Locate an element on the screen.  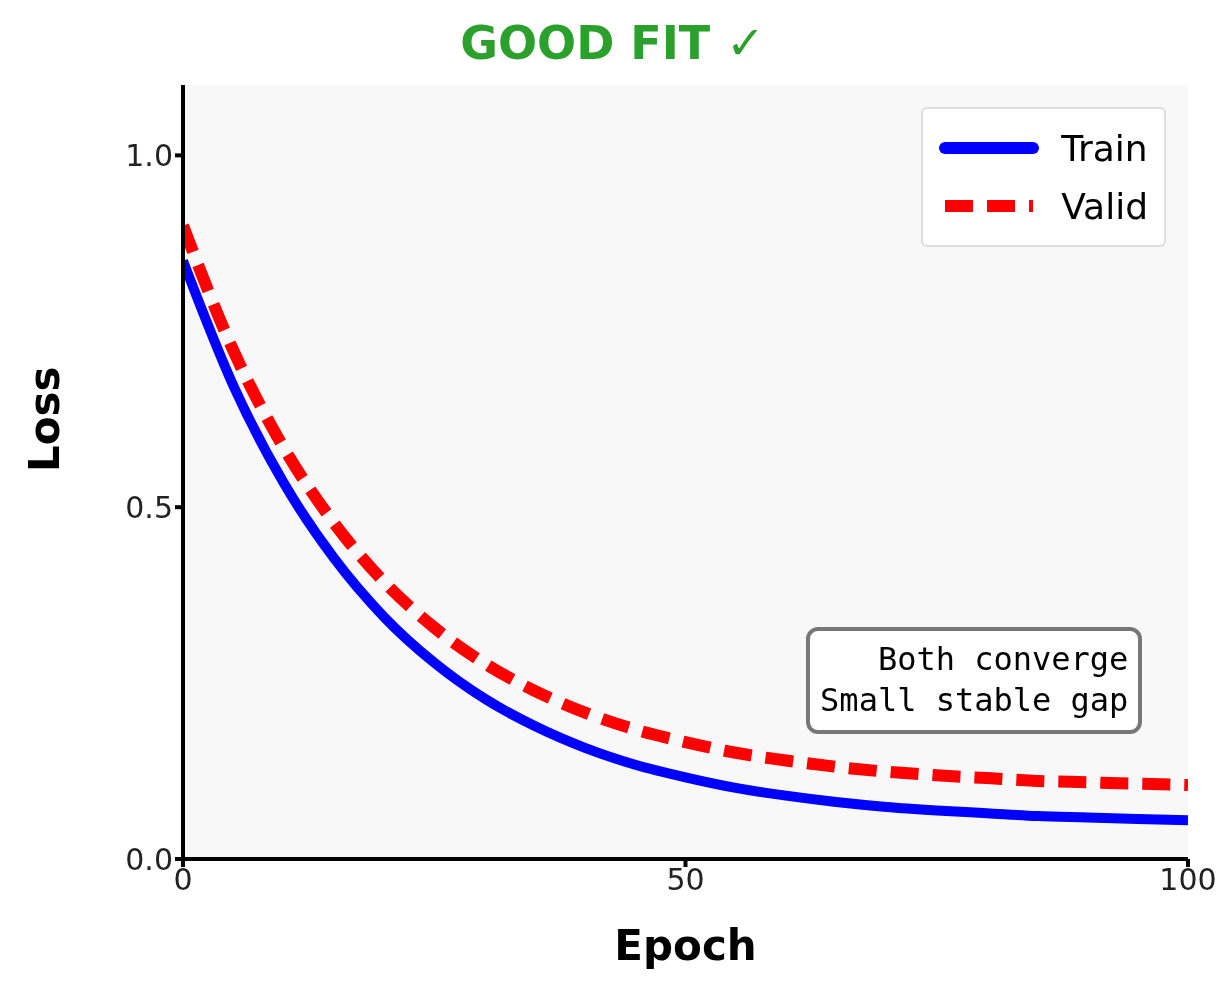
x-tick-label: 50 is located at coordinates (685, 880).